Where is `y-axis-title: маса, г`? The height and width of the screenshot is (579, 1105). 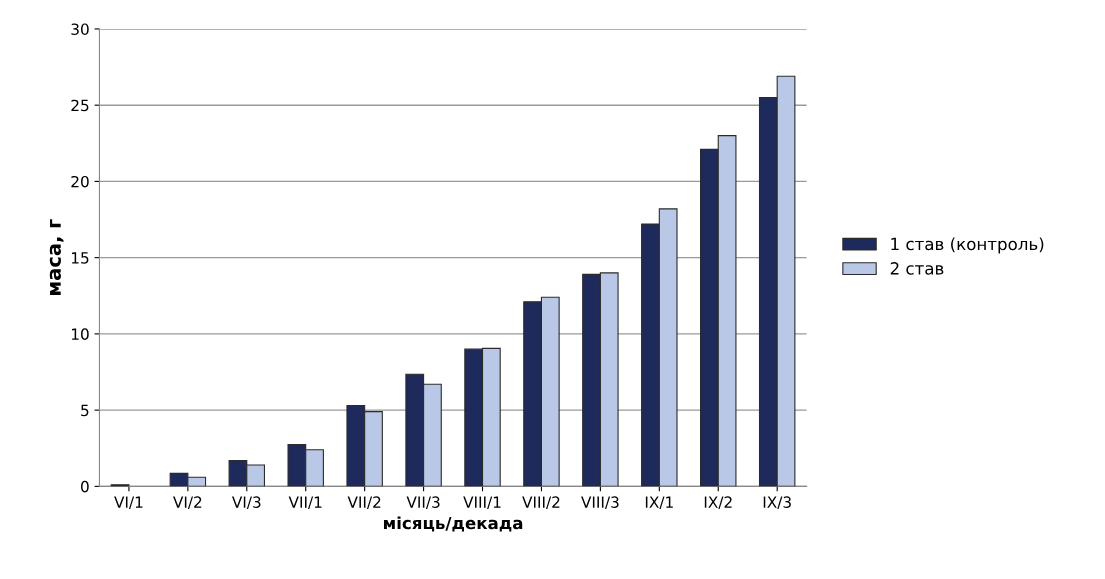 y-axis-title: маса, г is located at coordinates (56, 257).